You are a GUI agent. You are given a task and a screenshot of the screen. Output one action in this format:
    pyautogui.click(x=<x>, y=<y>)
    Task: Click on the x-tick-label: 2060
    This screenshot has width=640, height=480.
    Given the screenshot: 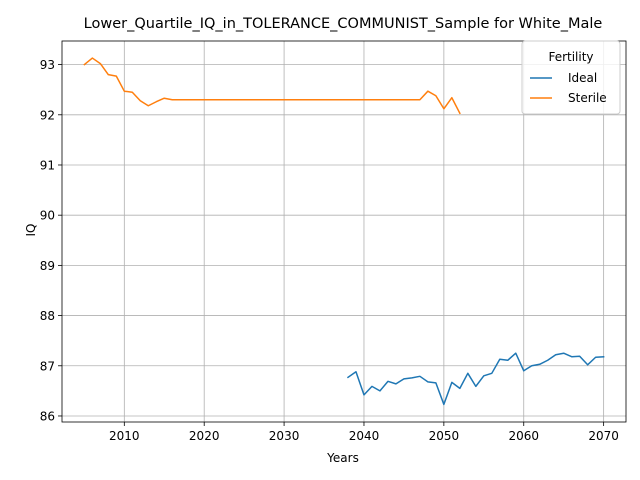 What is the action you would take?
    pyautogui.click(x=523, y=436)
    